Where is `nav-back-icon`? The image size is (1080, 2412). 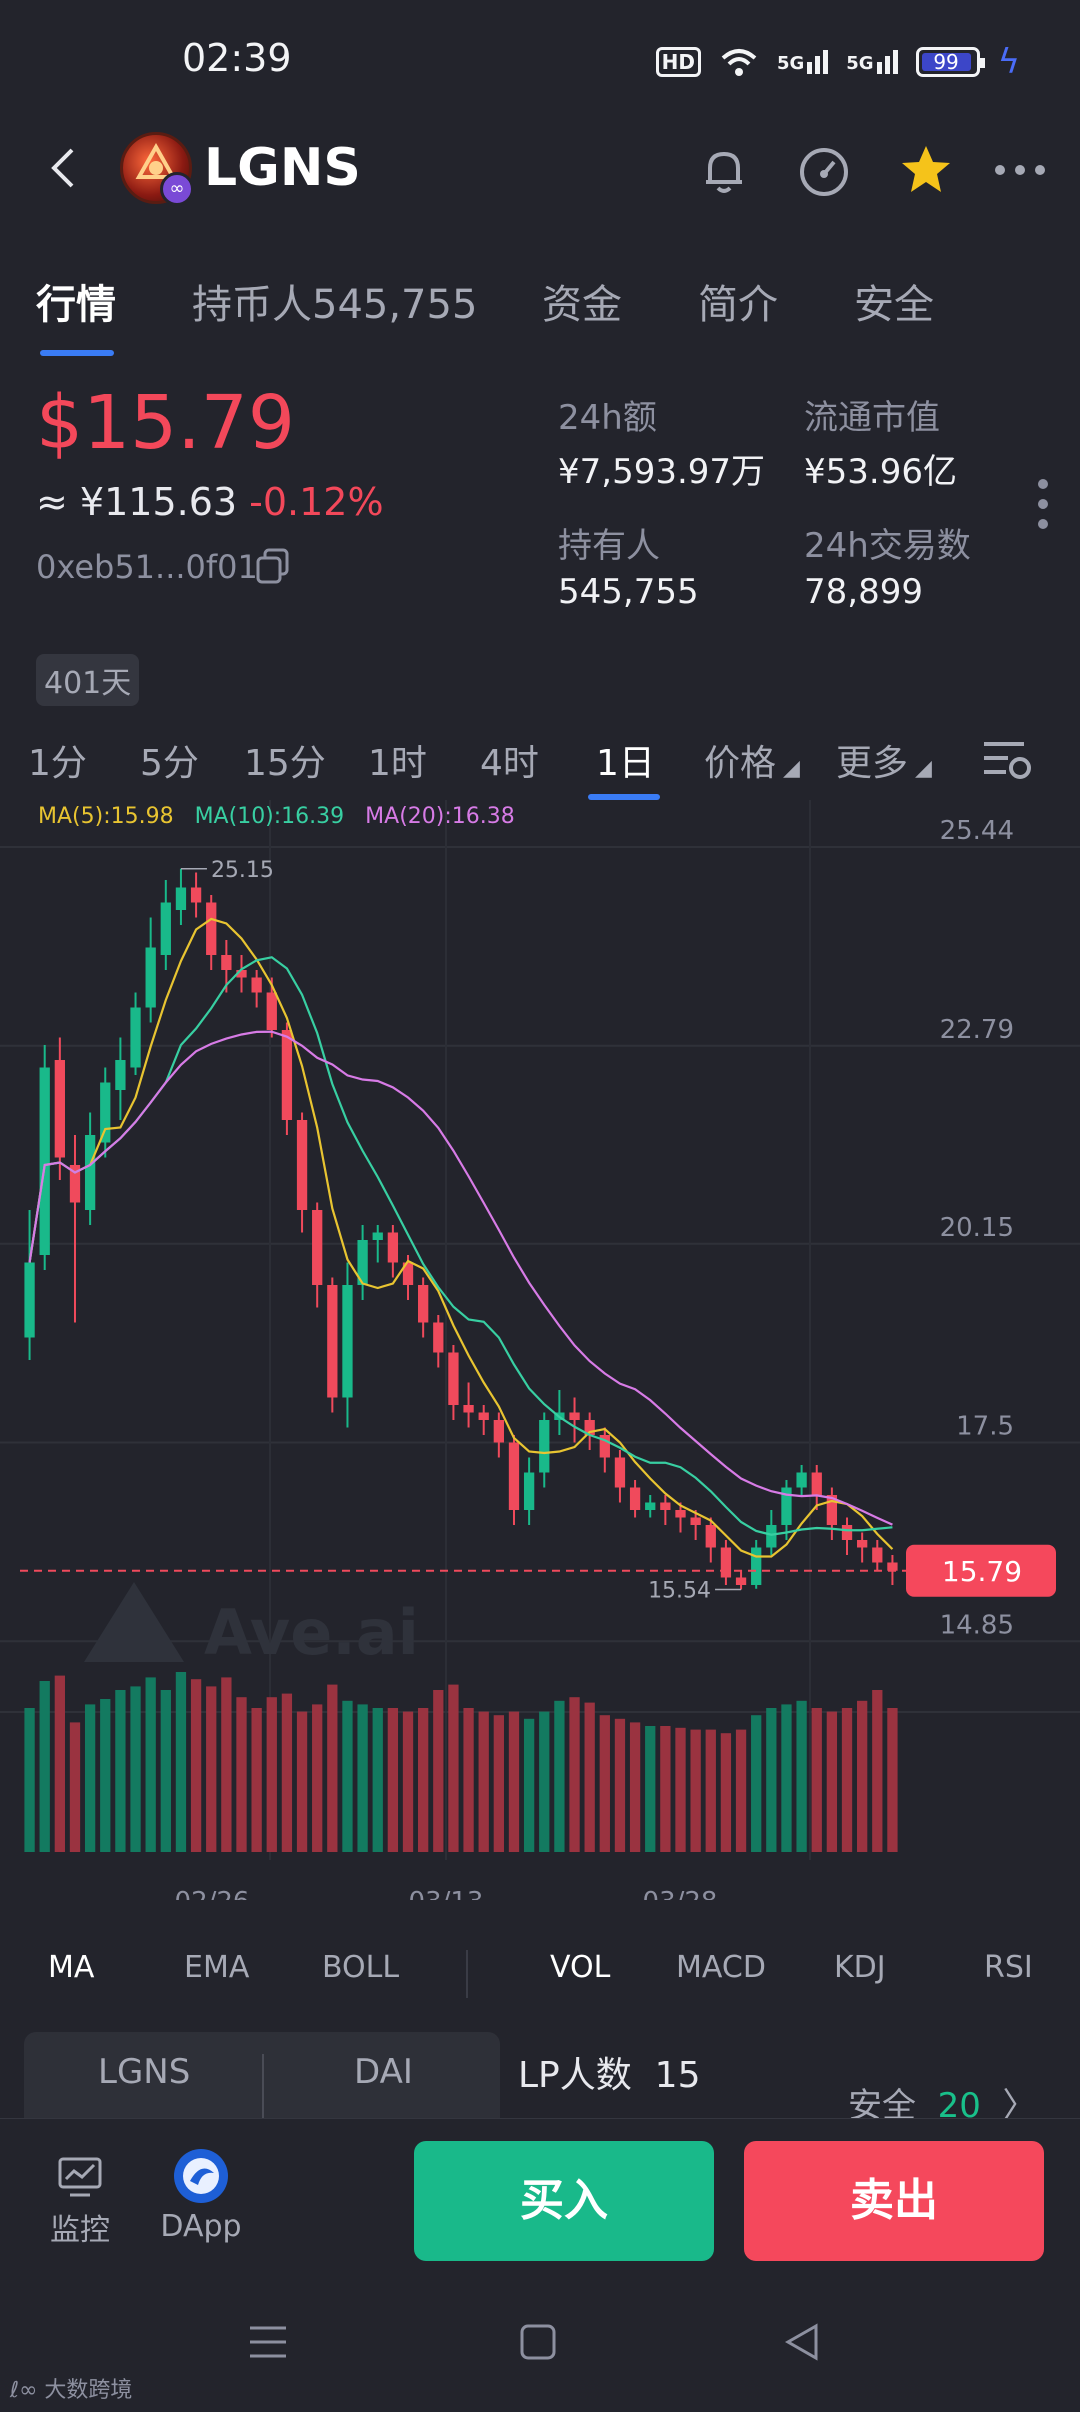
nav-back-icon is located at coordinates (802, 2342).